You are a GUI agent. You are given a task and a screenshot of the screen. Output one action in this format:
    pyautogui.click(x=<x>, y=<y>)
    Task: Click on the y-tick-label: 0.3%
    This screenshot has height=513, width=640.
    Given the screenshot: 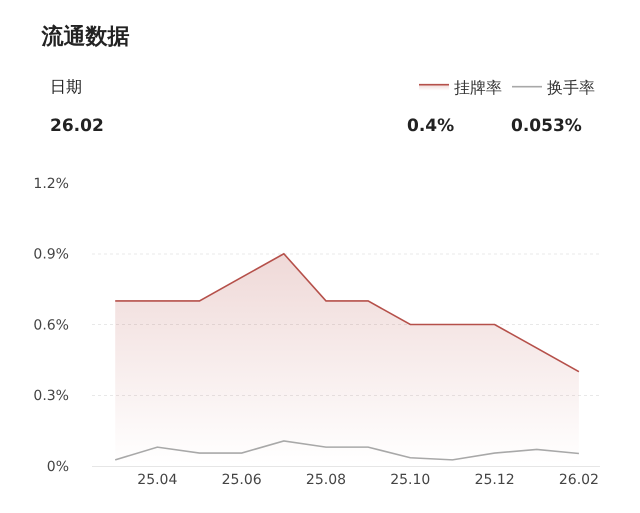 What is the action you would take?
    pyautogui.click(x=51, y=396)
    